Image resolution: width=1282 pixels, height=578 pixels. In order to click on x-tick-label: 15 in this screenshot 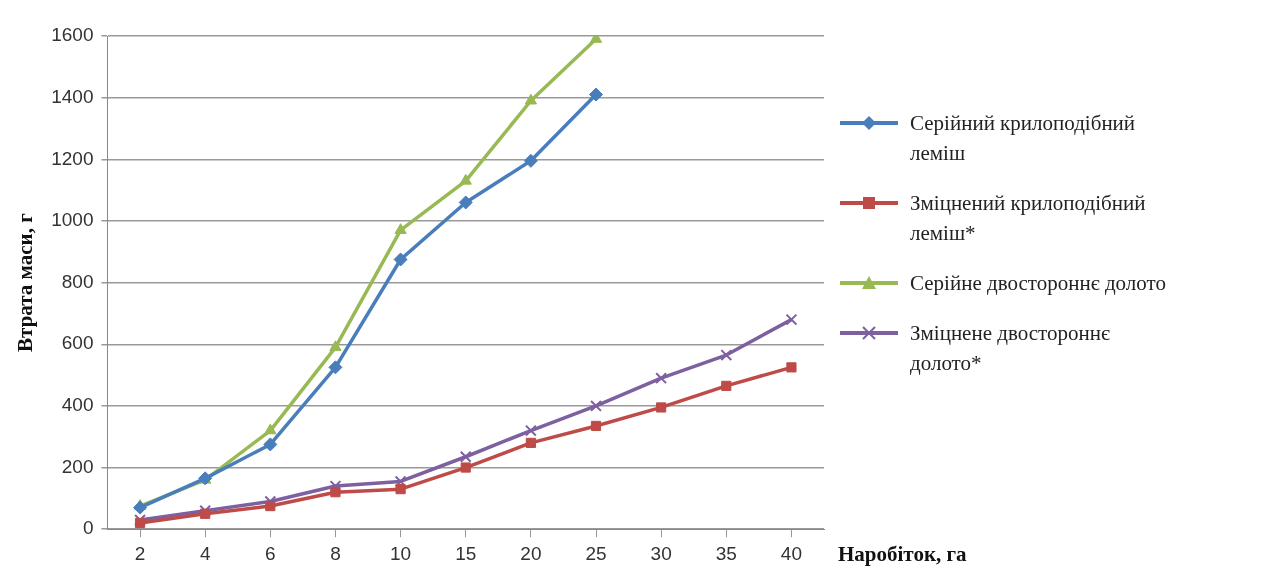, I will do `click(466, 553)`.